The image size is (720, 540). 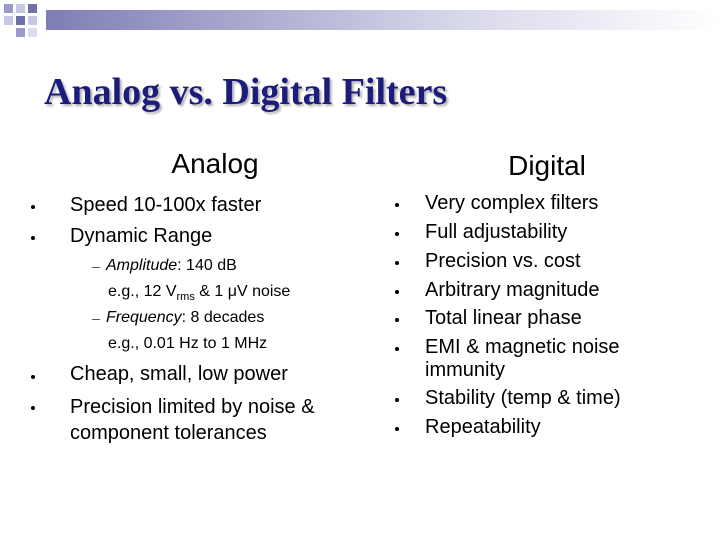 What do you see at coordinates (144, 317) in the screenshot?
I see `term: Frequency` at bounding box center [144, 317].